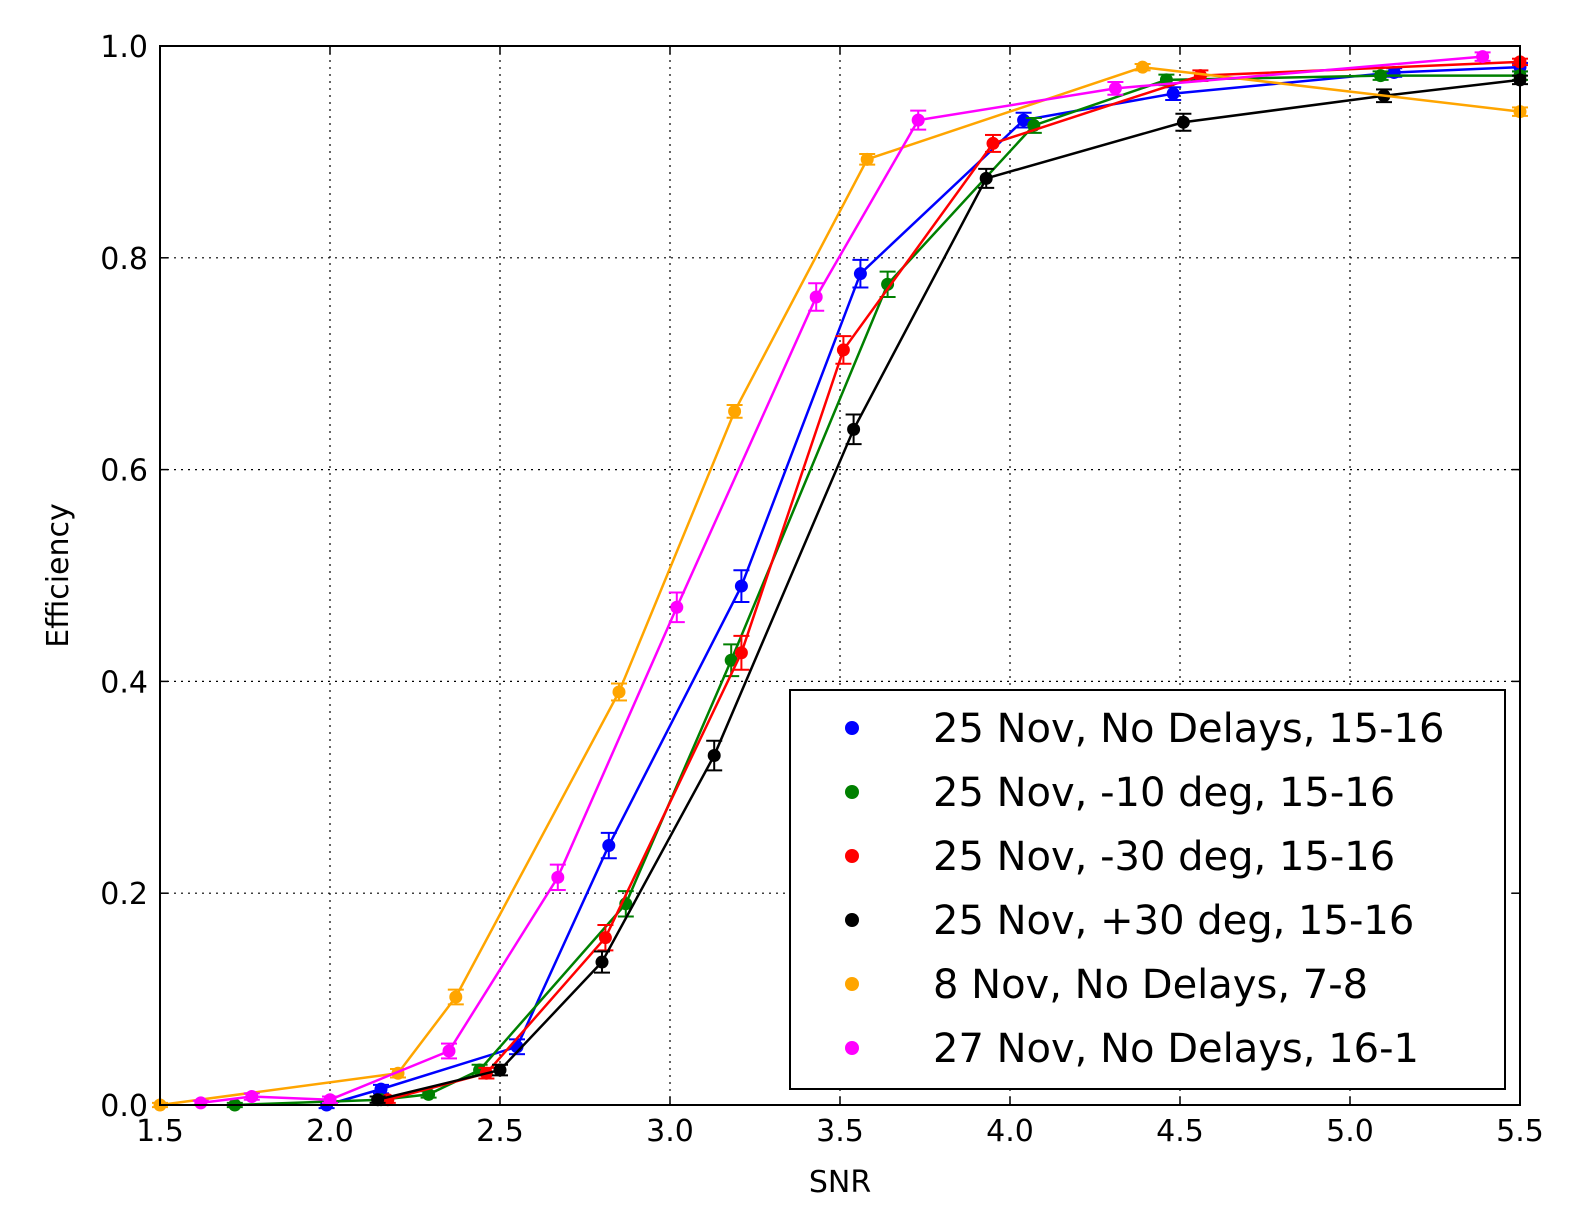  I want to click on x-tick-label: 5.0, so click(1350, 1131).